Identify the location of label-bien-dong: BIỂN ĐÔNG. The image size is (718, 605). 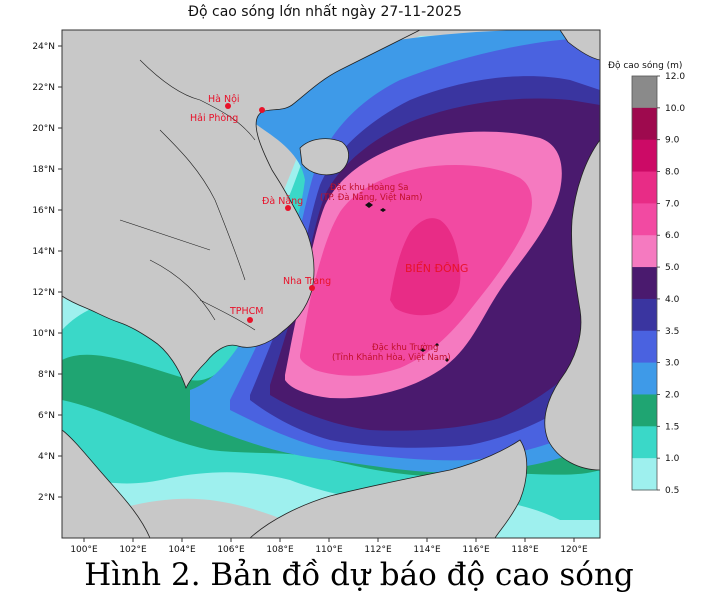
(436, 268).